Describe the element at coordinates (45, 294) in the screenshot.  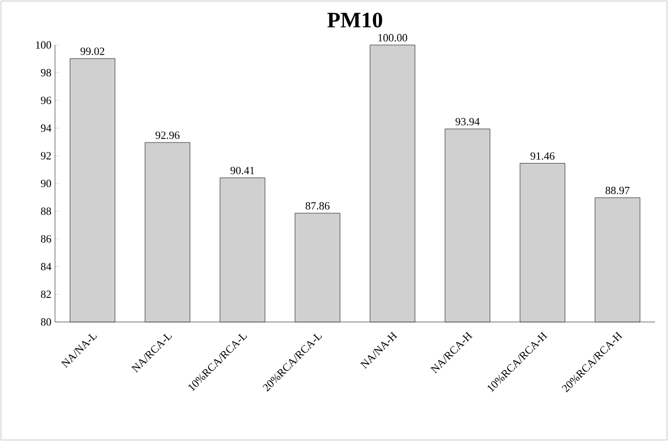
I see `y-tick-label: 82` at that location.